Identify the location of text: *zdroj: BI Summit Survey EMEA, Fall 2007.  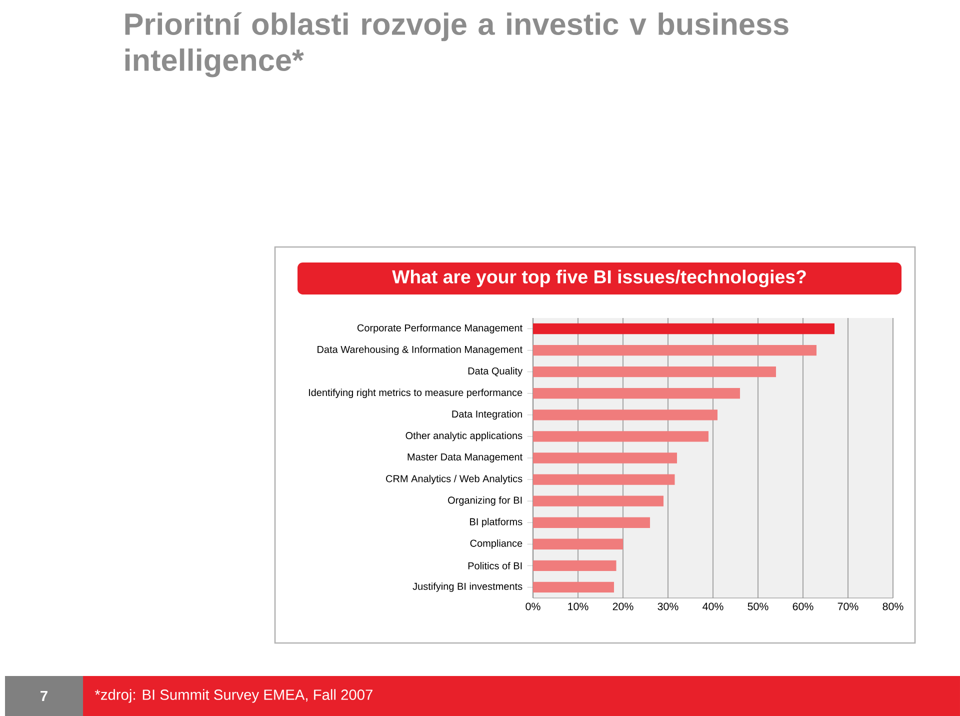
(233, 696).